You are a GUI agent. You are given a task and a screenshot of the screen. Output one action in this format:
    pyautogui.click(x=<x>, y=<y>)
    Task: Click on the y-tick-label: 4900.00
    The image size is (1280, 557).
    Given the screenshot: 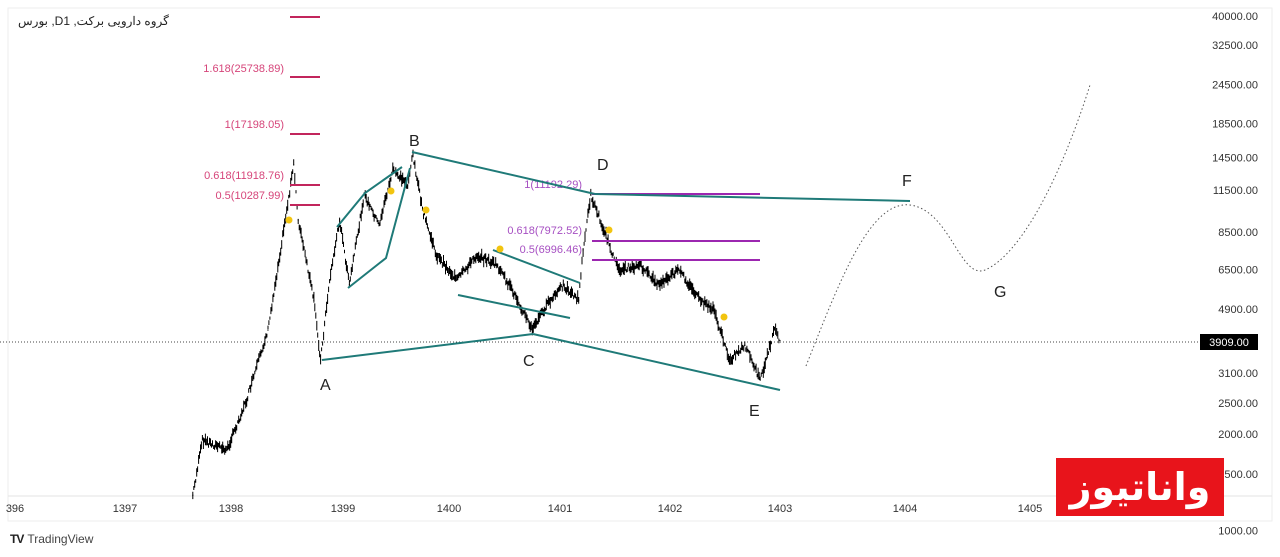 What is the action you would take?
    pyautogui.click(x=1238, y=310)
    